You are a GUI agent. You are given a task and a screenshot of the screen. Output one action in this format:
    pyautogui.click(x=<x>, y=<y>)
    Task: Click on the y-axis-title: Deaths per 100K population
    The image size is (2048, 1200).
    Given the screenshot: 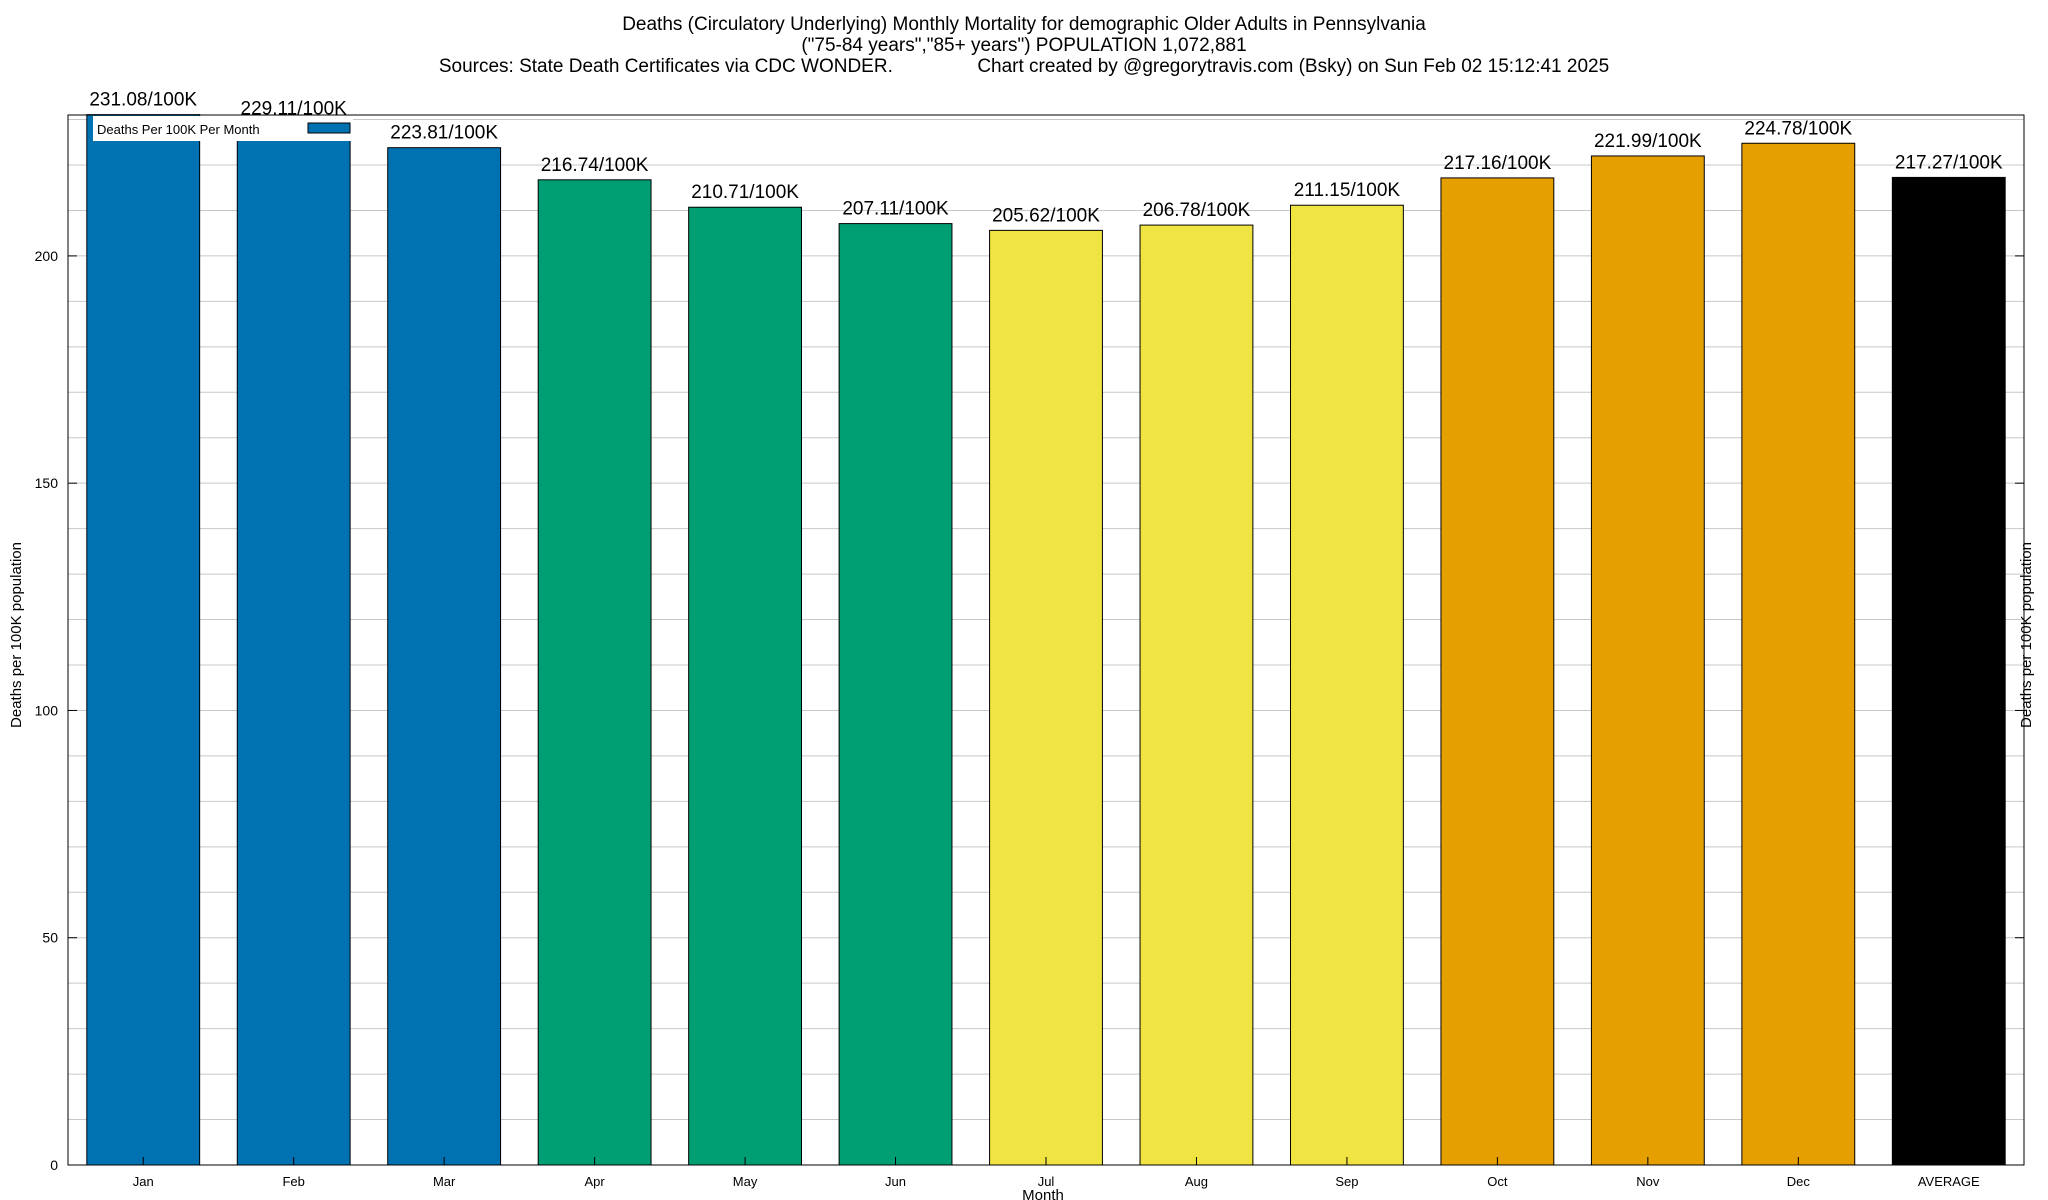 What is the action you would take?
    pyautogui.click(x=16, y=635)
    